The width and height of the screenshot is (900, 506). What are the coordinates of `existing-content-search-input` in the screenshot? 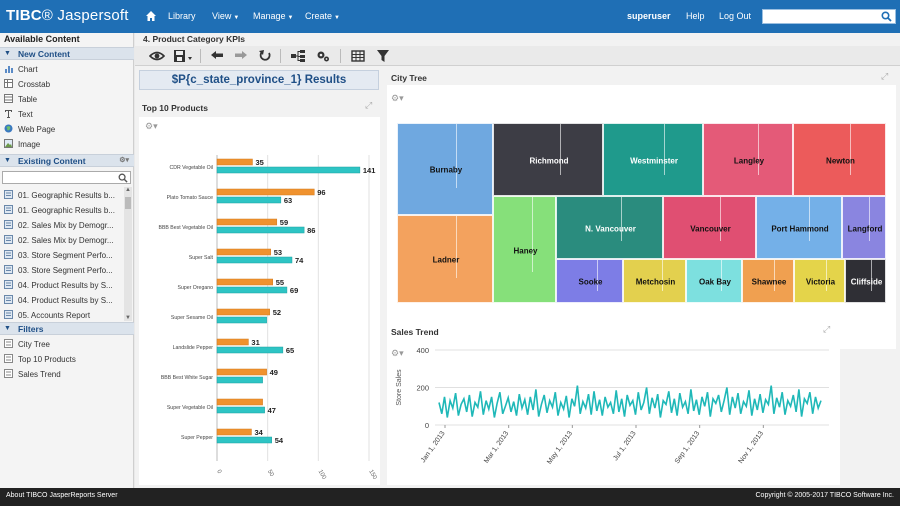 It's located at (66, 177).